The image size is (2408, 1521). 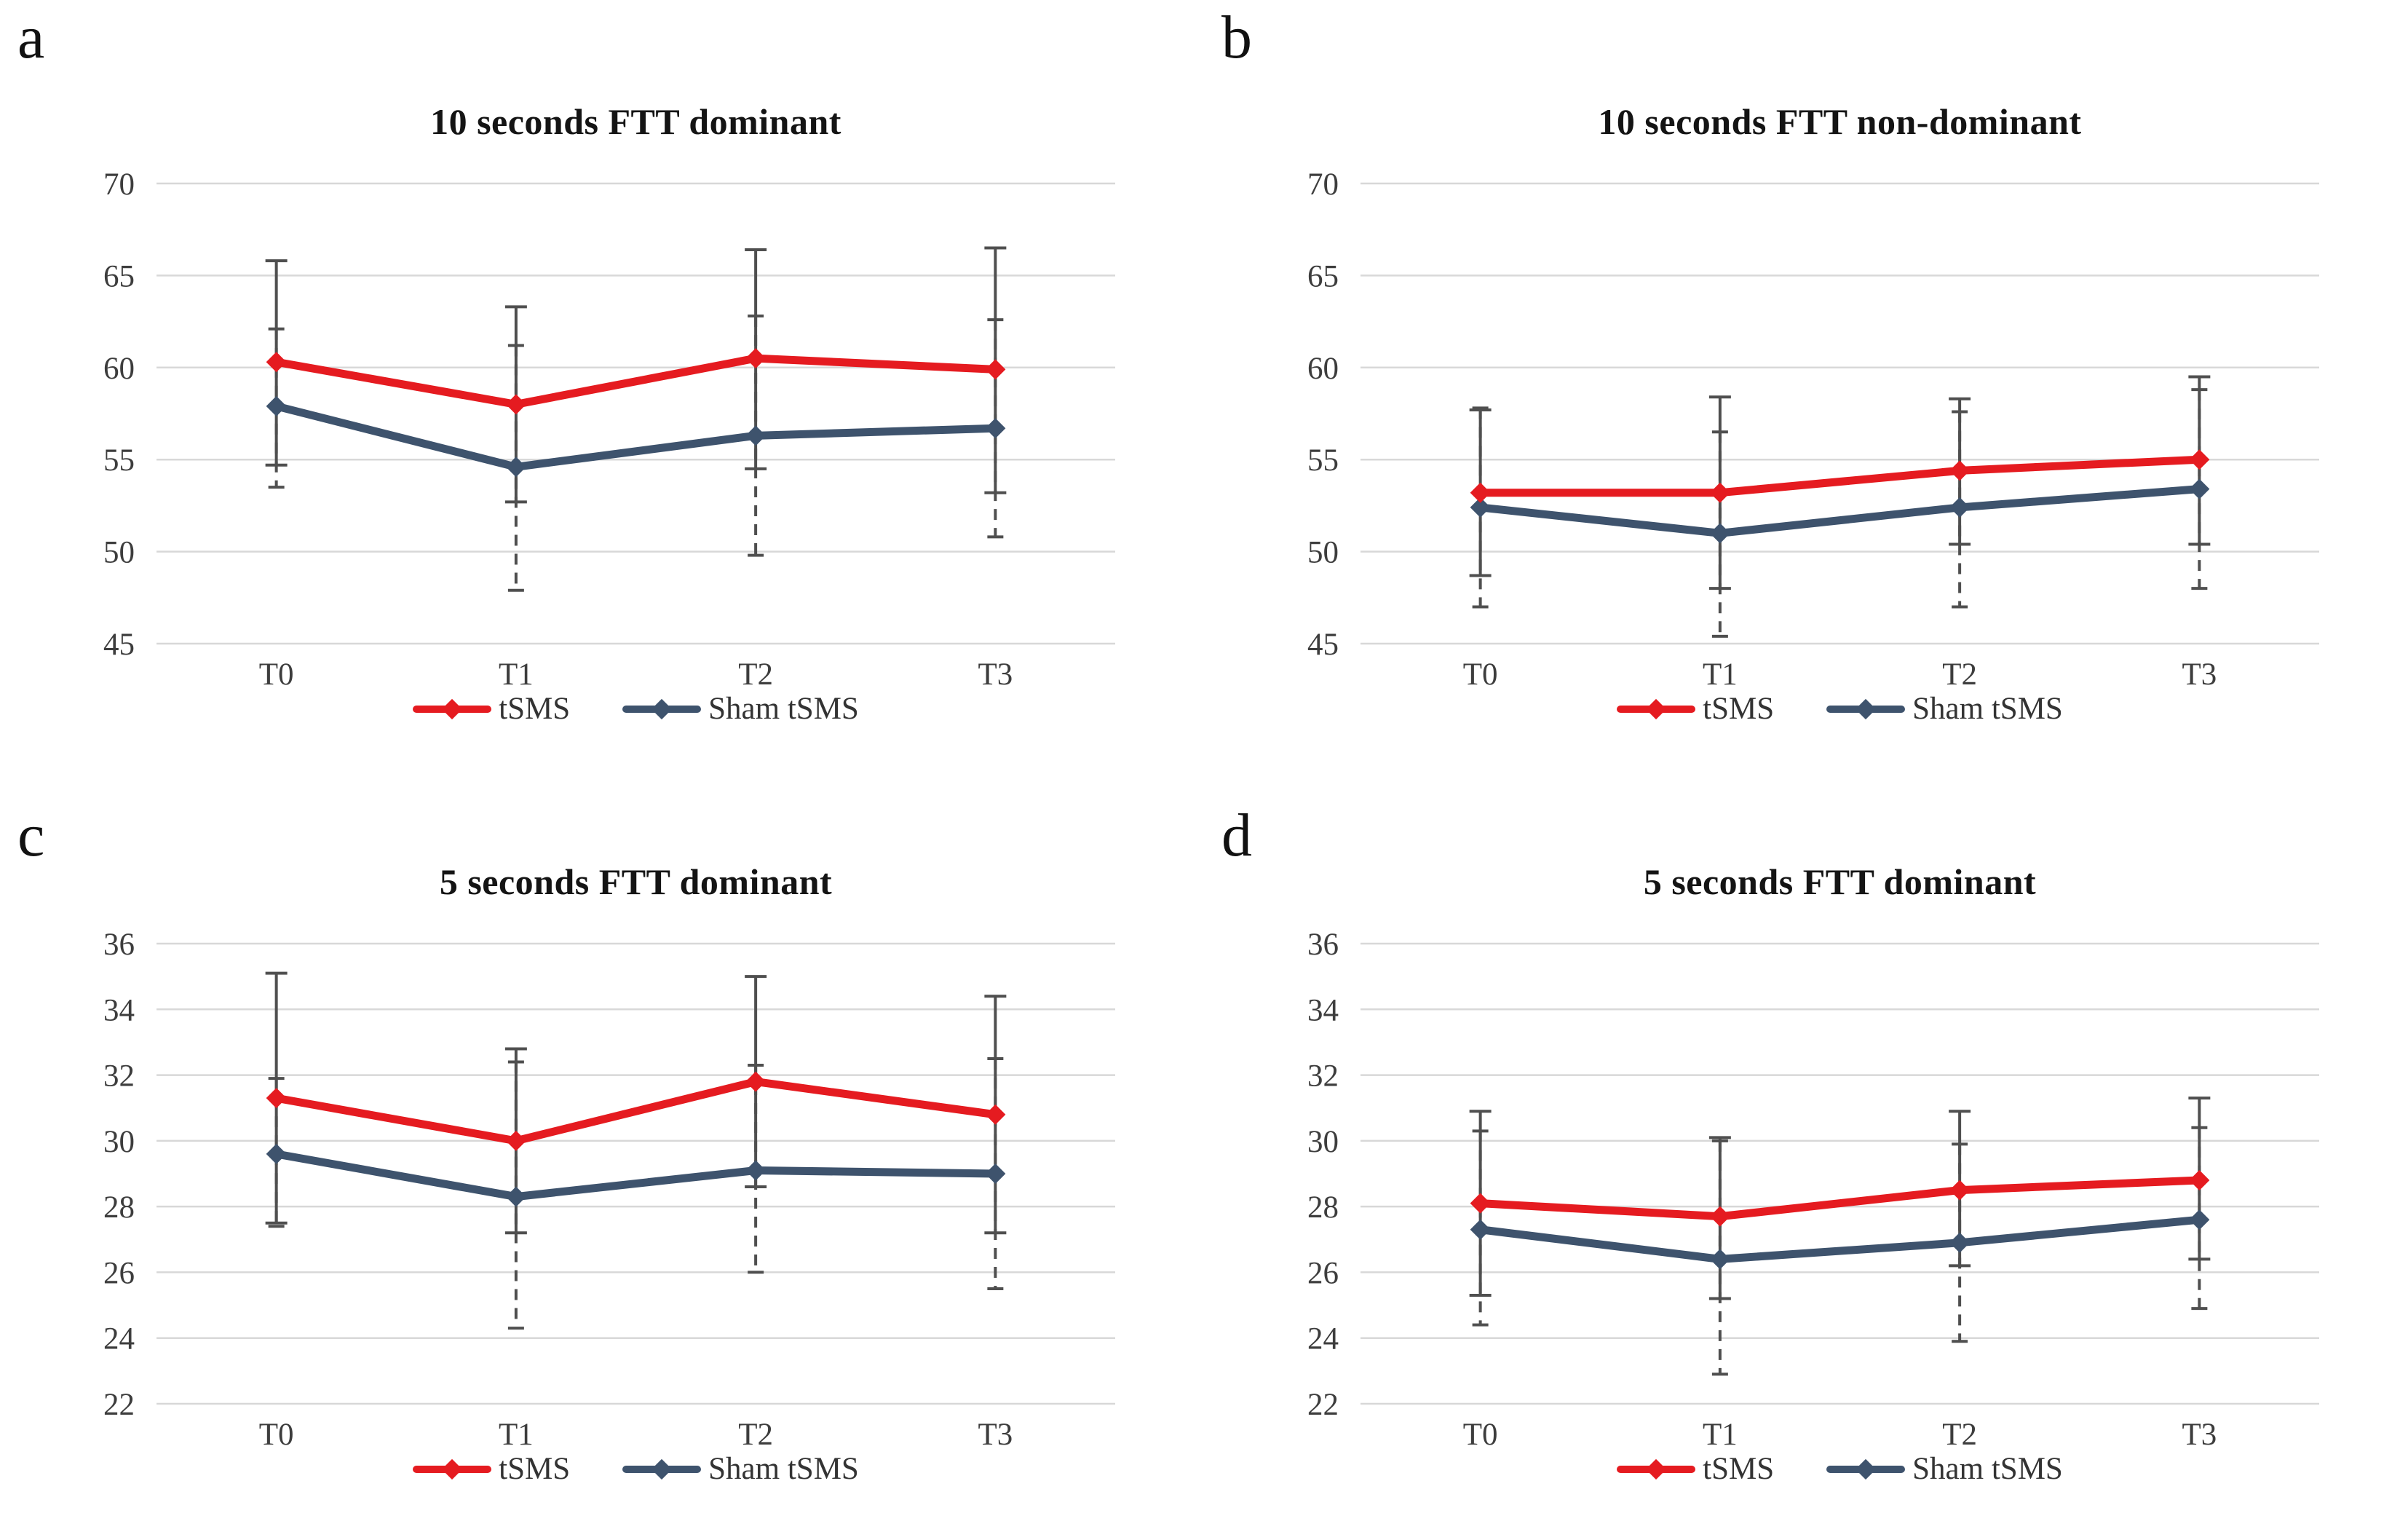 I want to click on chart-title: 10 seconds FTT non-dominant, so click(x=1840, y=121).